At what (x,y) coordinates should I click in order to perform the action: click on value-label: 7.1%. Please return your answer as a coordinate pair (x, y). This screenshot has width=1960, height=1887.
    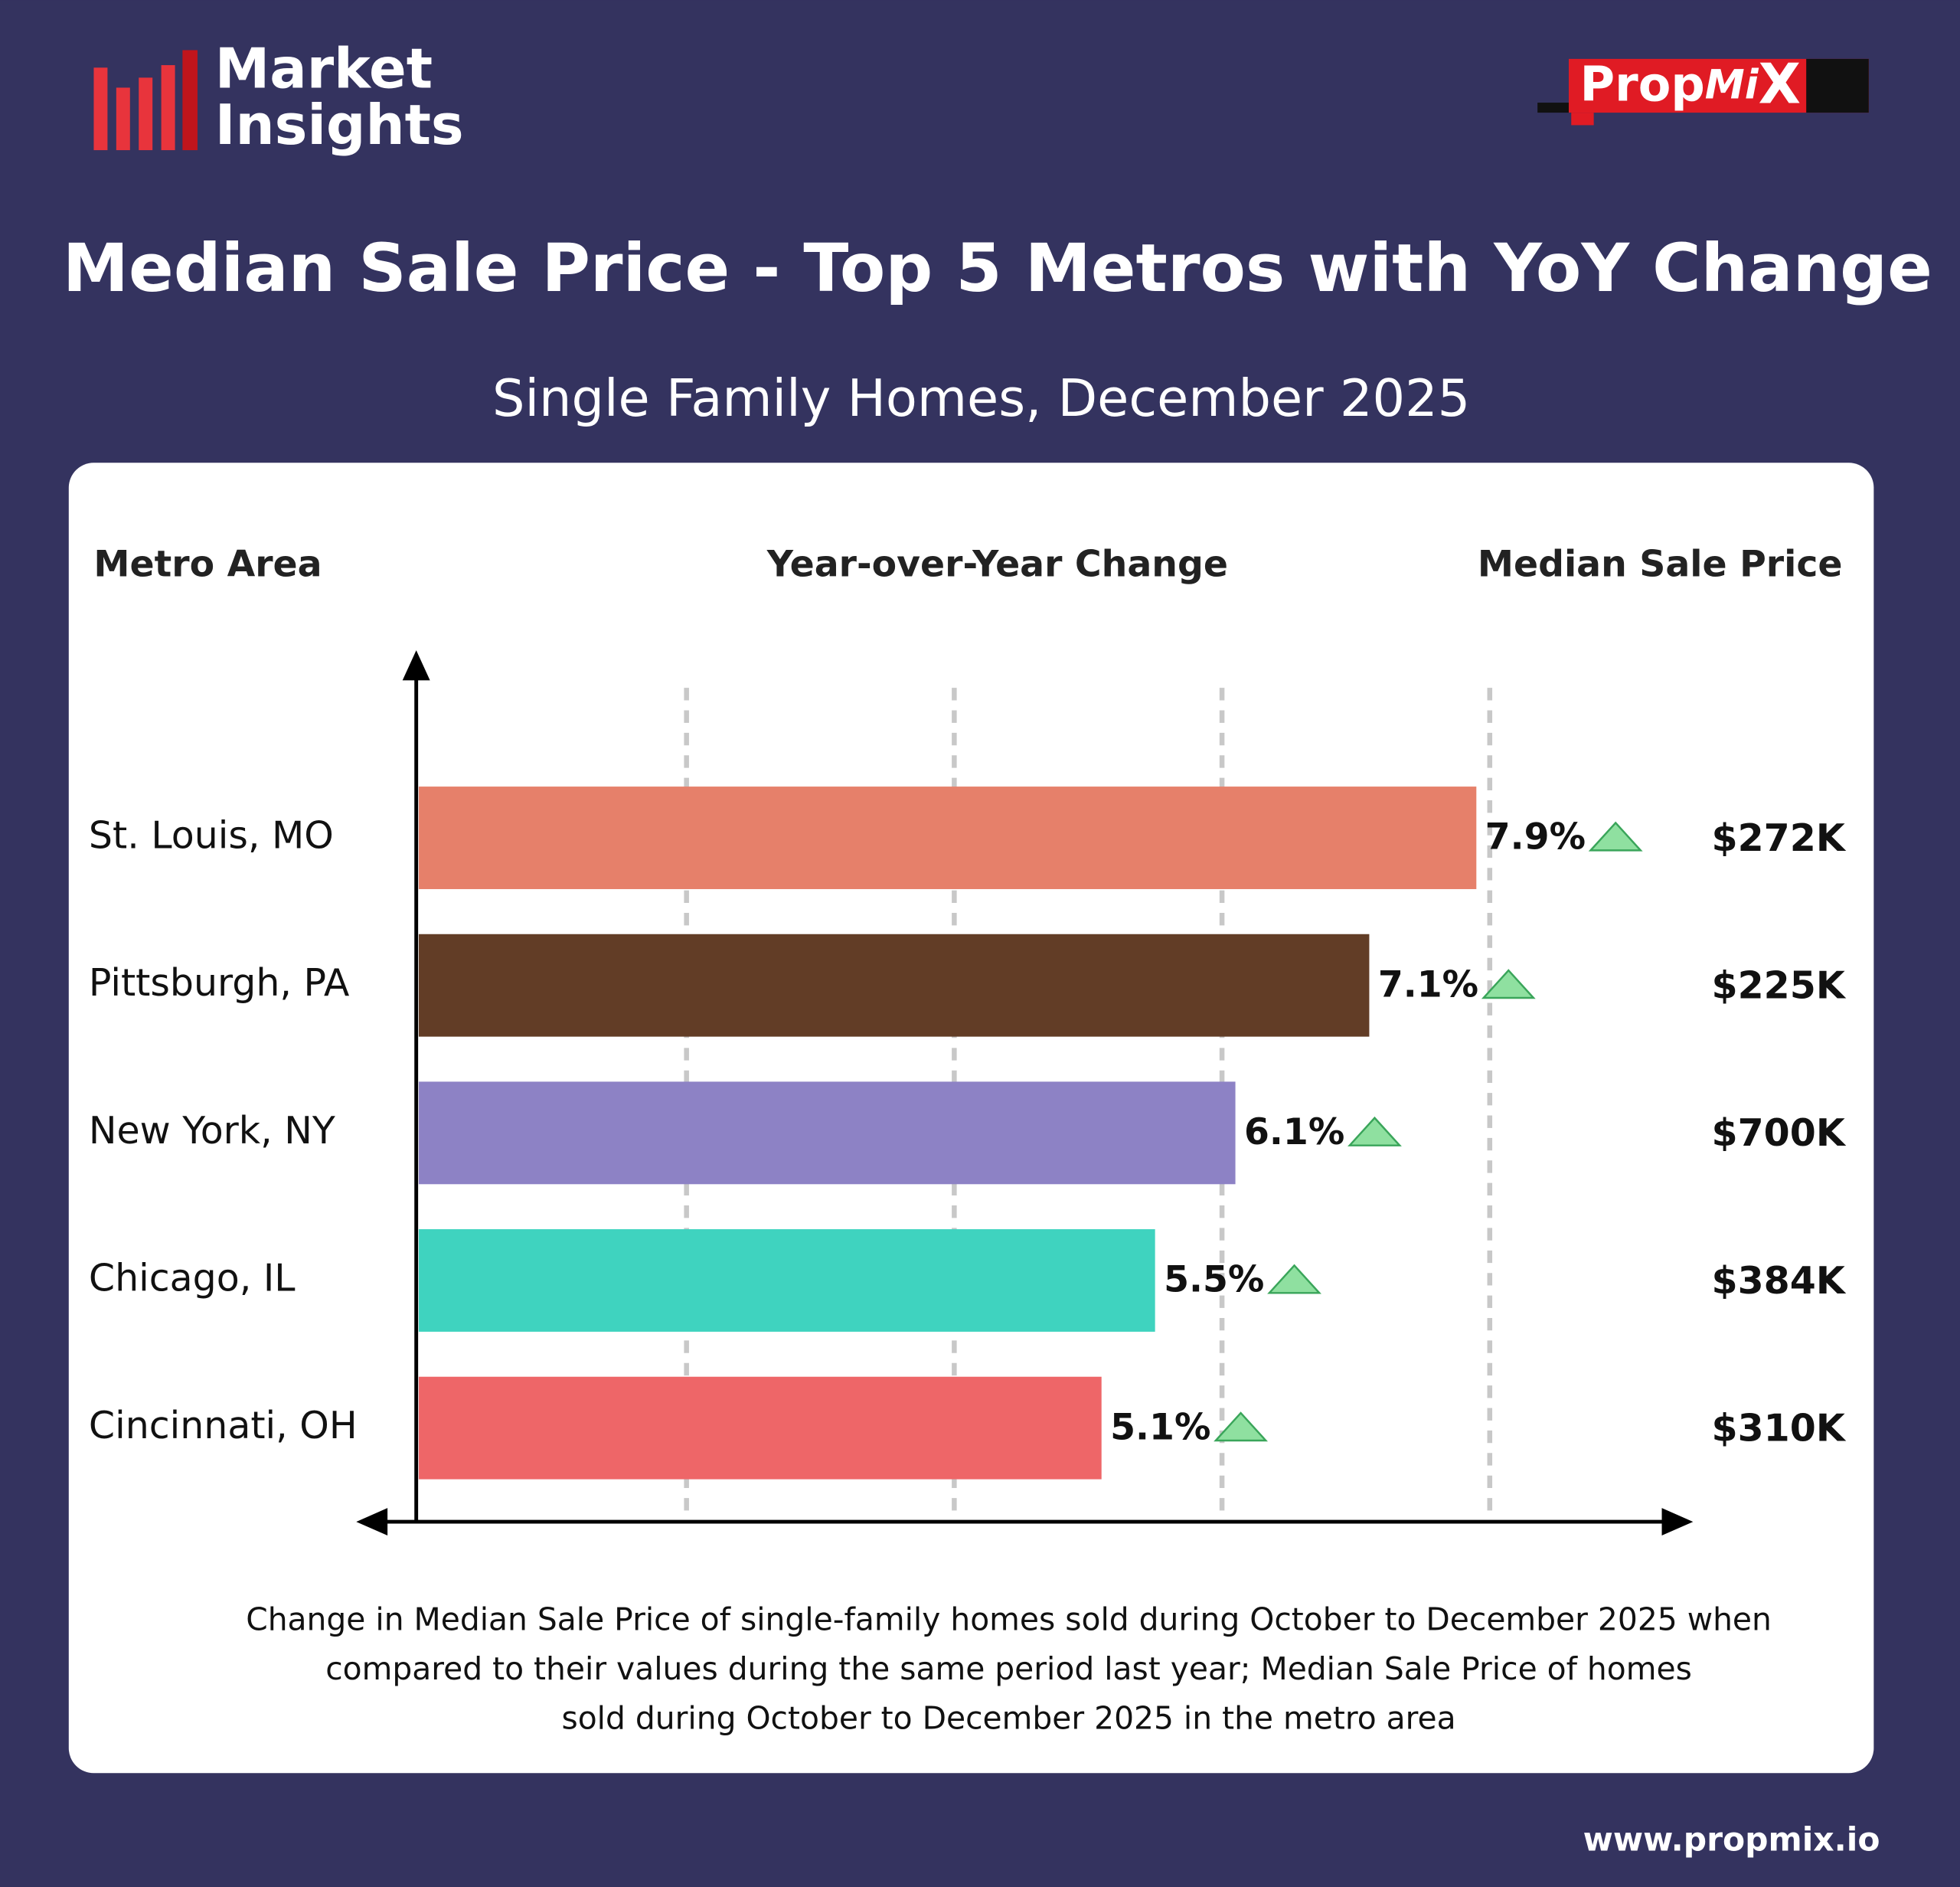
    Looking at the image, I should click on (1428, 984).